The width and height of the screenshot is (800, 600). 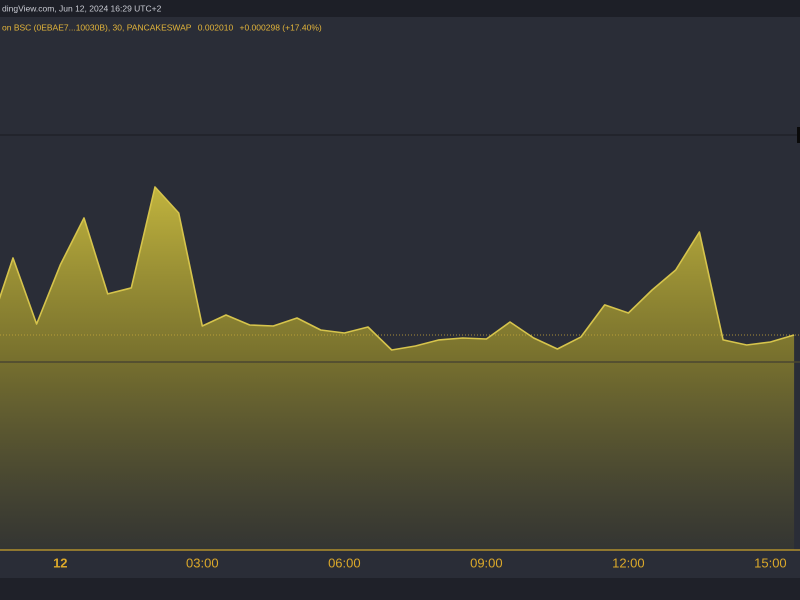 I want to click on last-price: 0.002010, so click(x=216, y=27).